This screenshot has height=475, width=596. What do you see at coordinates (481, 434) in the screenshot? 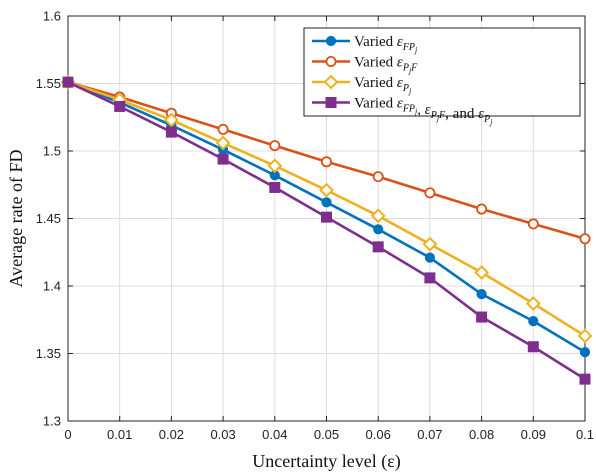
I see `x-tick-label: 0.08` at bounding box center [481, 434].